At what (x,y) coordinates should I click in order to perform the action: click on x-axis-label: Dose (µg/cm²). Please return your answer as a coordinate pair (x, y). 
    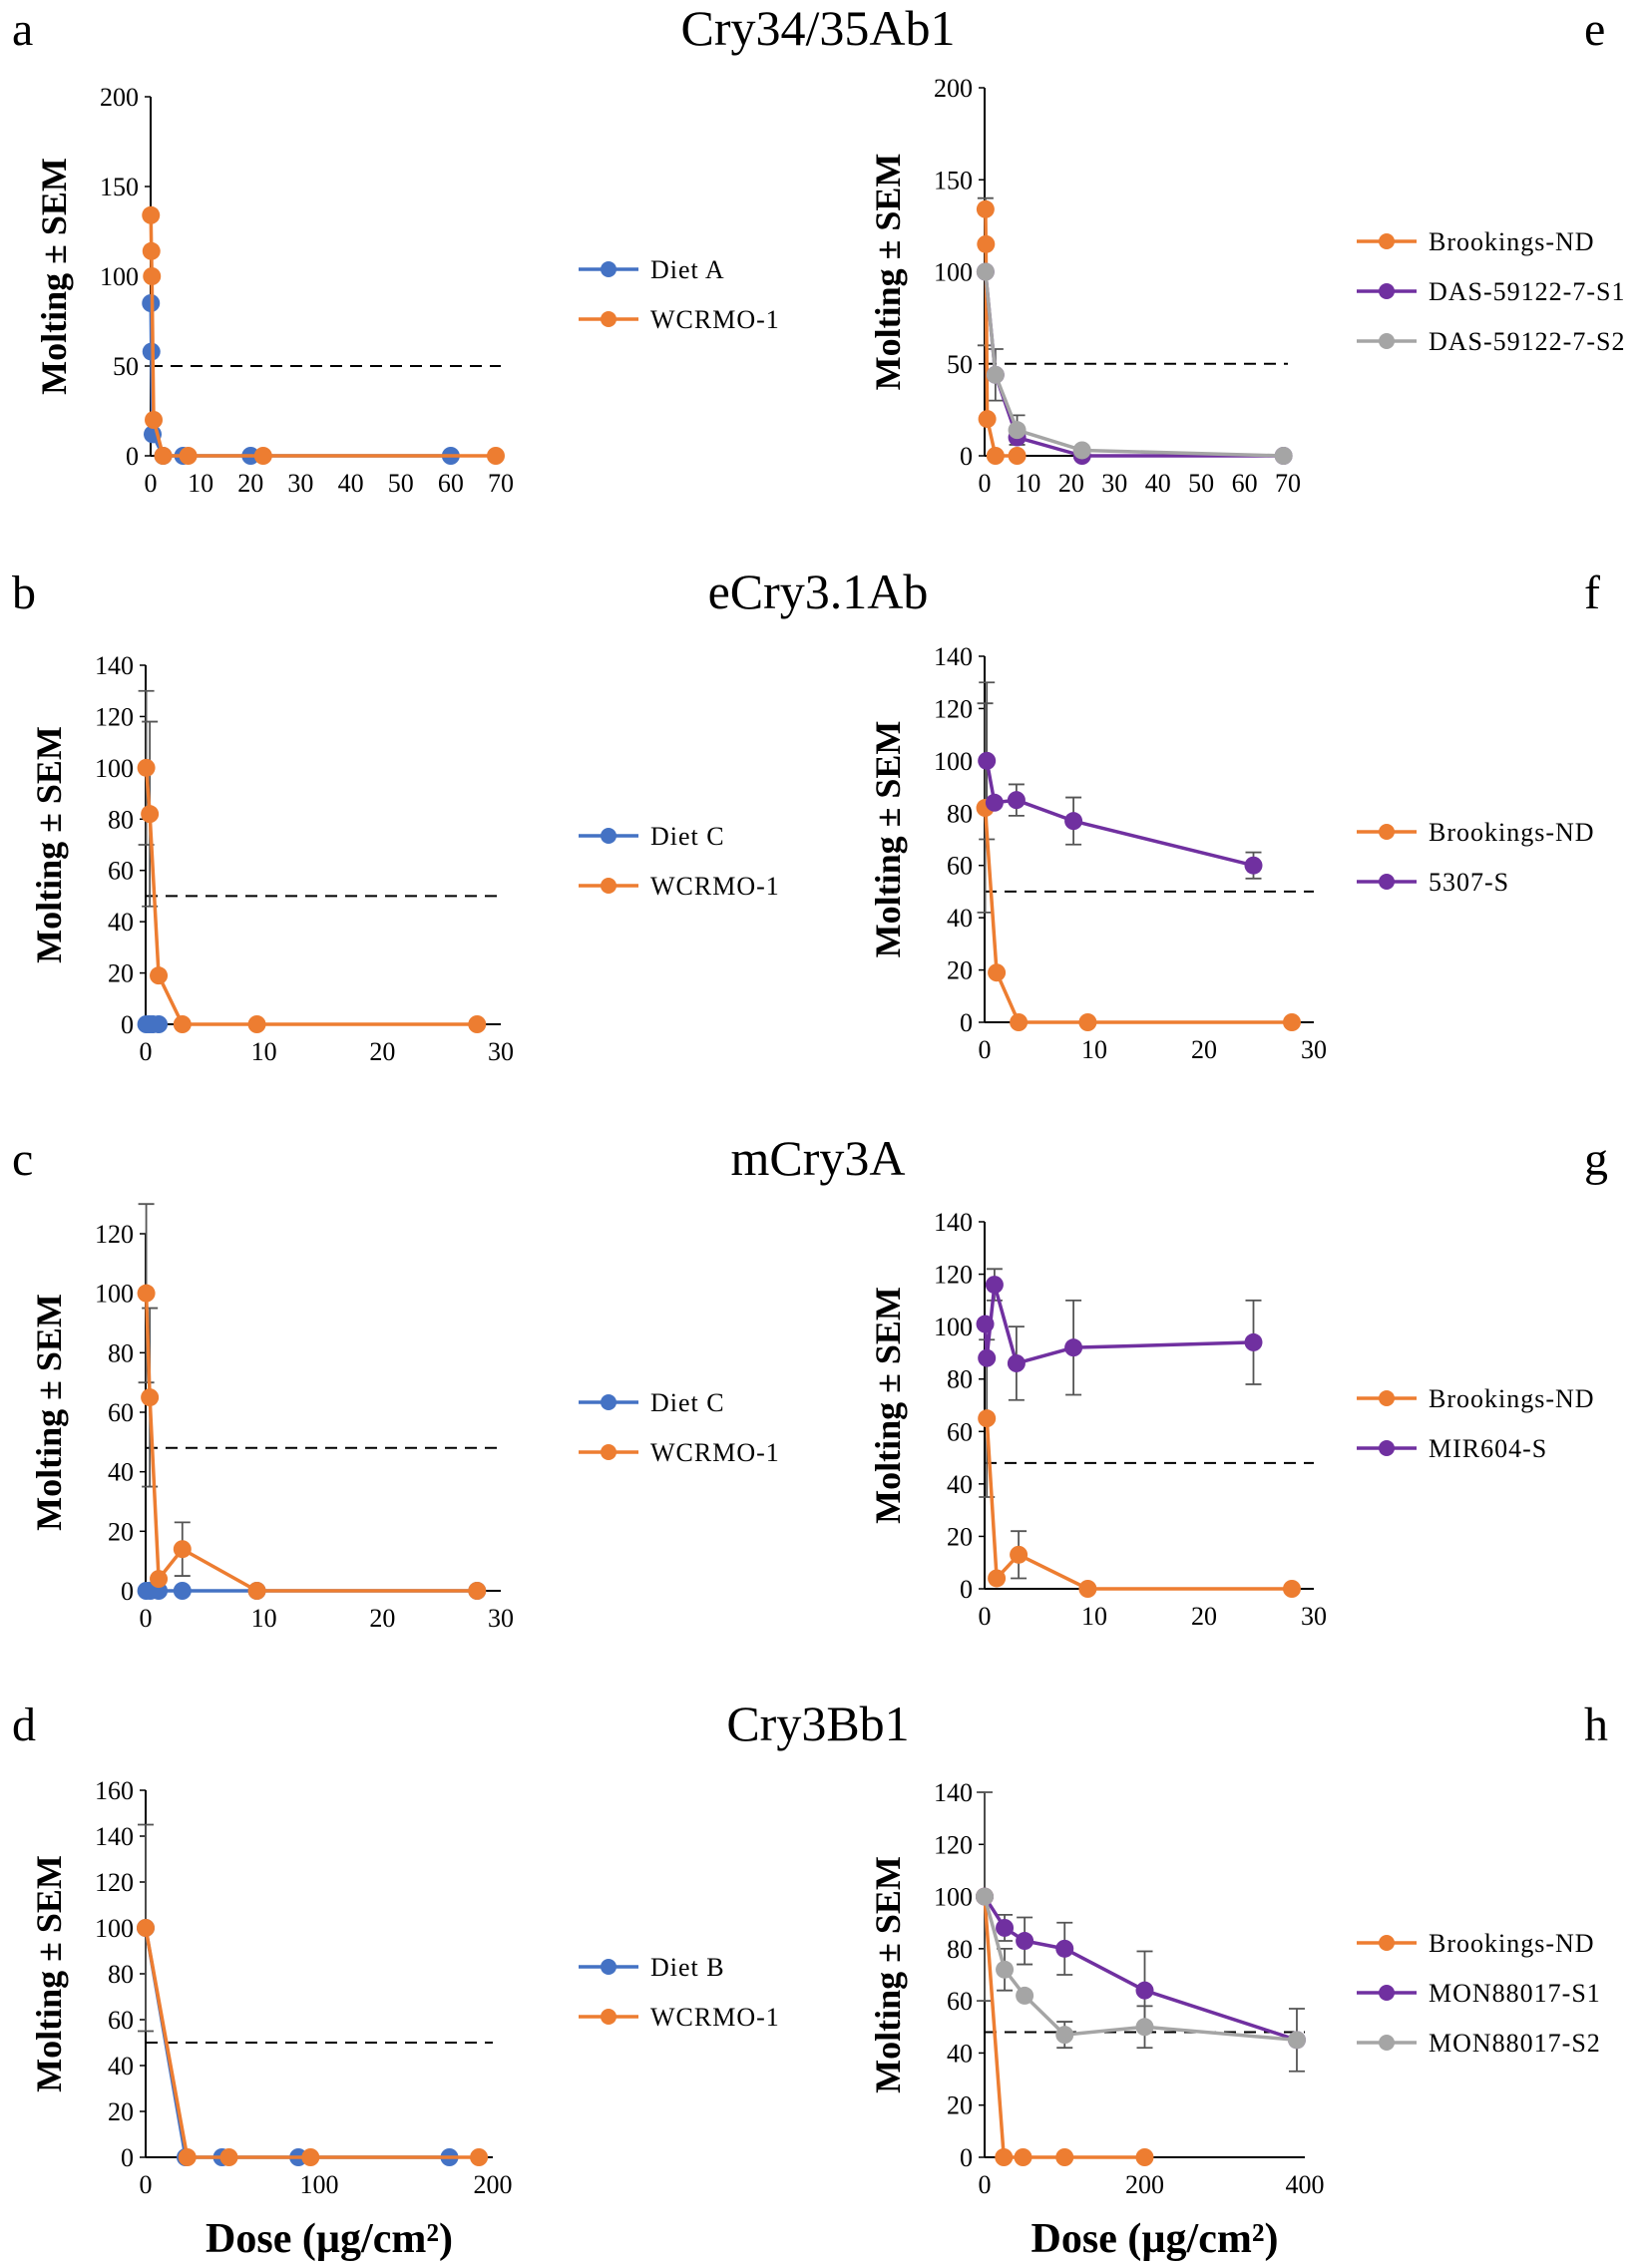
    Looking at the image, I should click on (329, 2239).